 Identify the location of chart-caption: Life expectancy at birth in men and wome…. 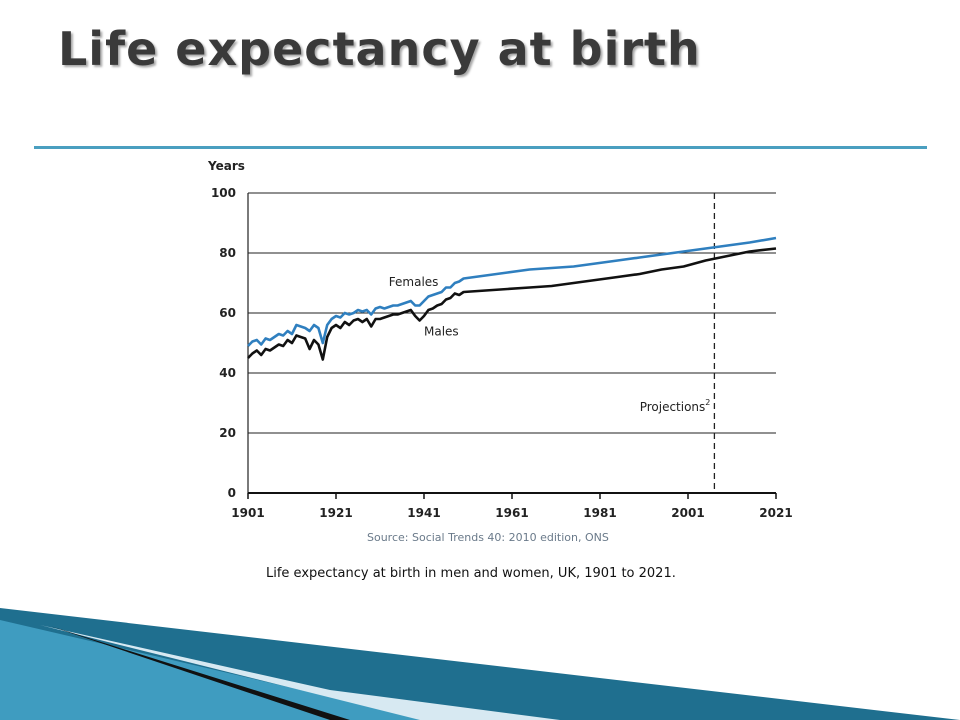
(471, 573).